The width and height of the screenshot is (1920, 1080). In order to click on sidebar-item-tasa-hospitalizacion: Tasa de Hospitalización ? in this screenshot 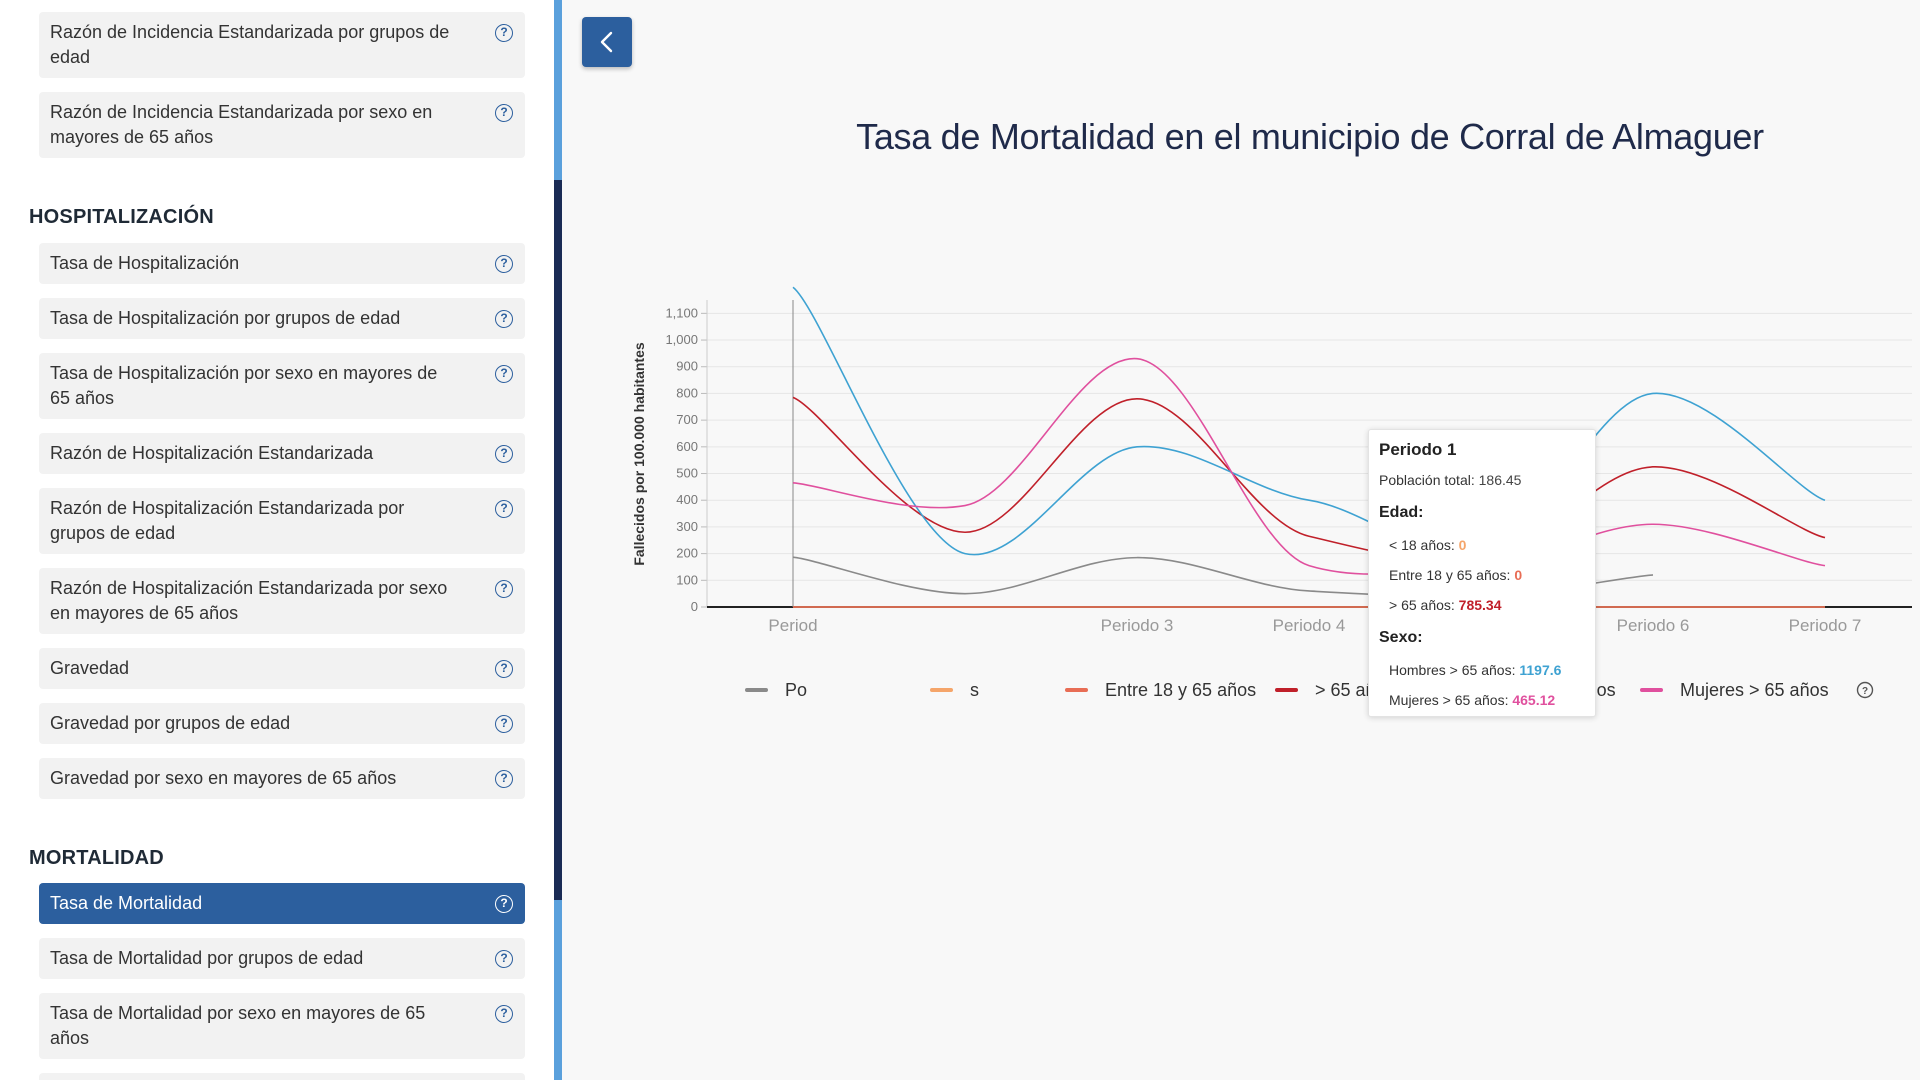, I will do `click(282, 263)`.